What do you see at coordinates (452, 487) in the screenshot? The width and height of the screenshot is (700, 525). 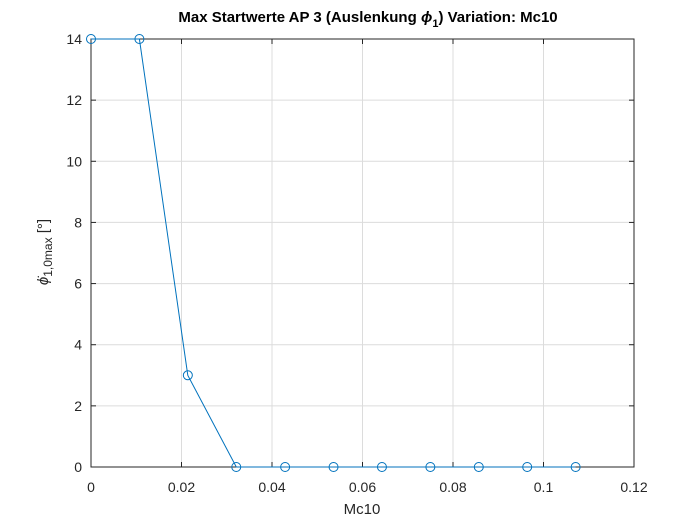 I see `x-tick-label: 0.08` at bounding box center [452, 487].